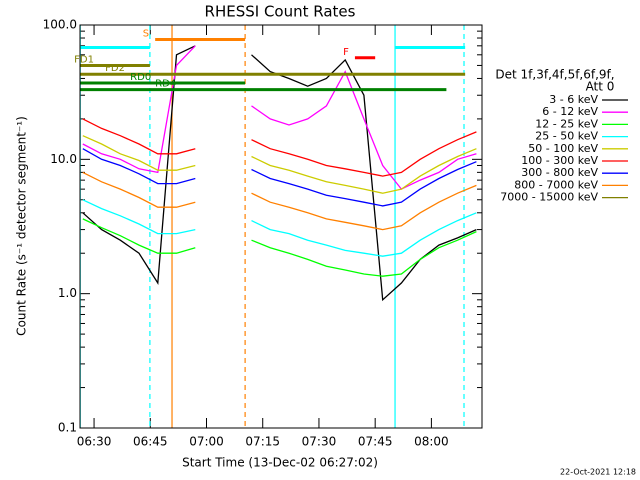  I want to click on flag-label: RD0, so click(140, 77).